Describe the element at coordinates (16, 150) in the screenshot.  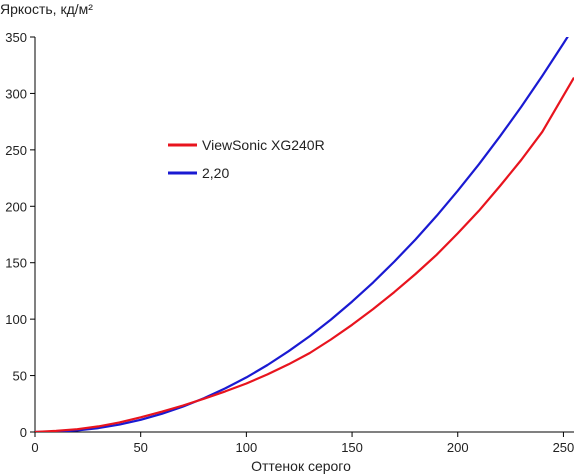
I see `y-tick-label: 250` at that location.